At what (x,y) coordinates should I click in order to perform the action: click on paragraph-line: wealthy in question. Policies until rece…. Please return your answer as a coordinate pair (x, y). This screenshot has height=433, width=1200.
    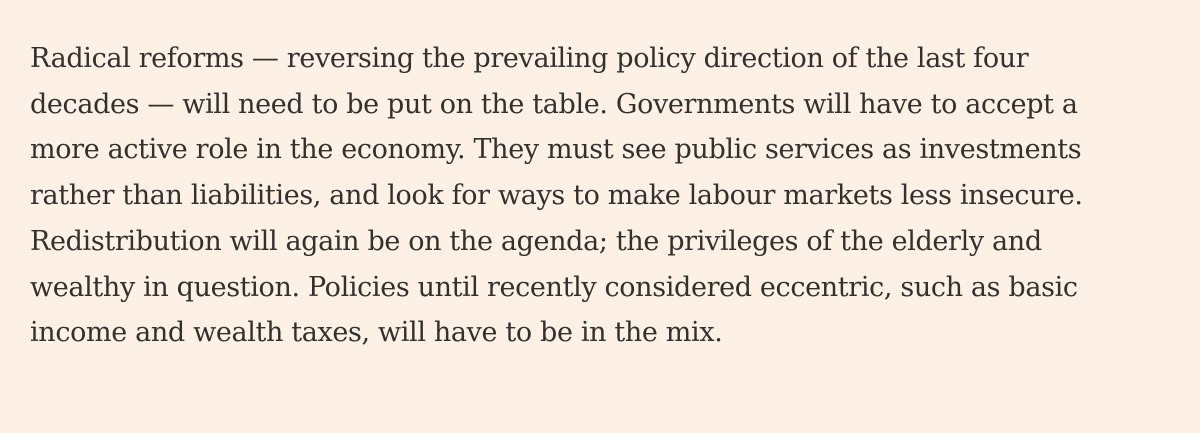
    Looking at the image, I should click on (554, 287).